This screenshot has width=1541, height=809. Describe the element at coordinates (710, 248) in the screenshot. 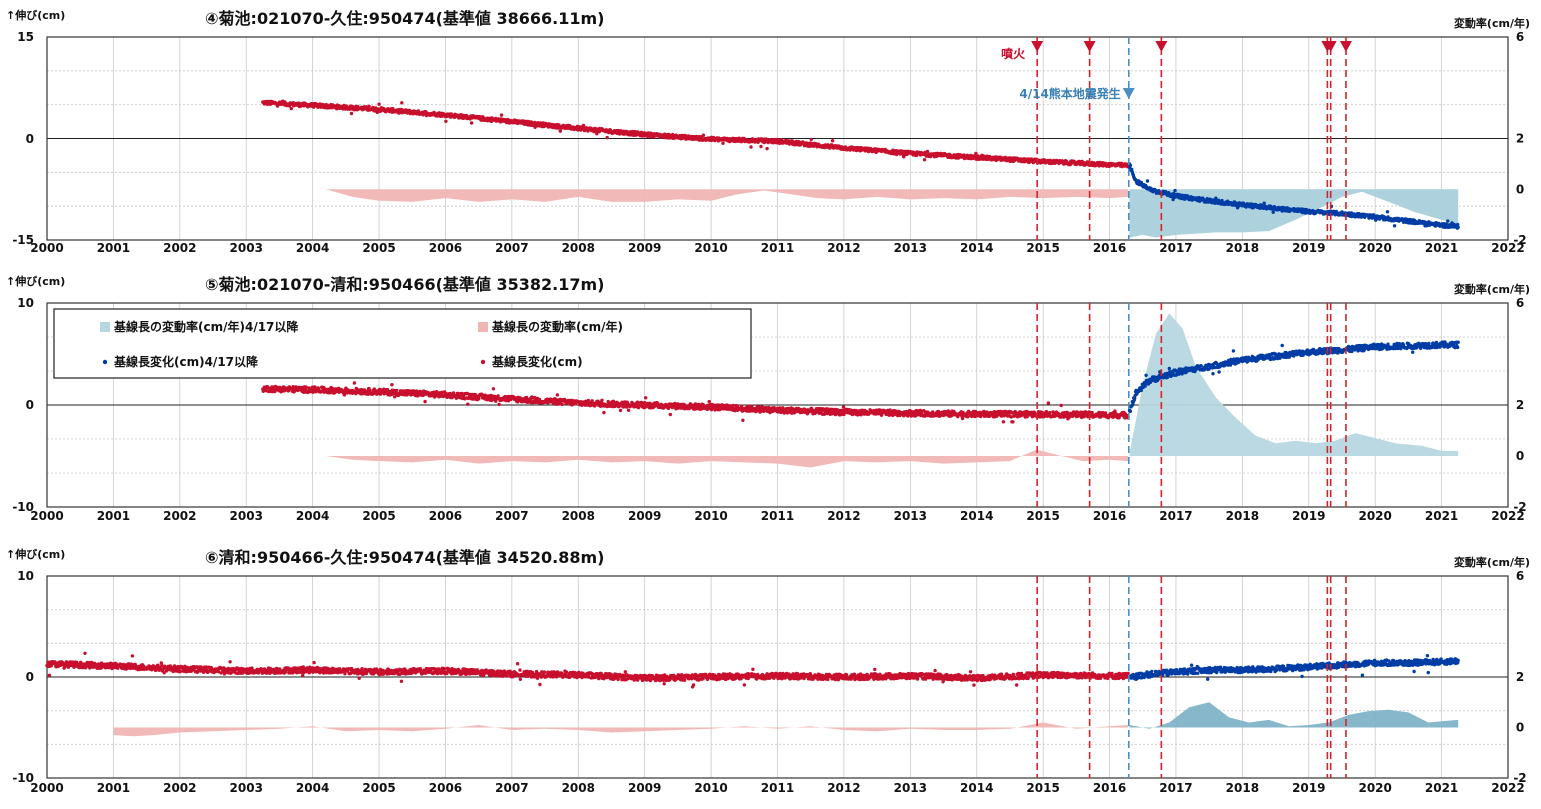

I see `x-tick-label: 2010` at that location.